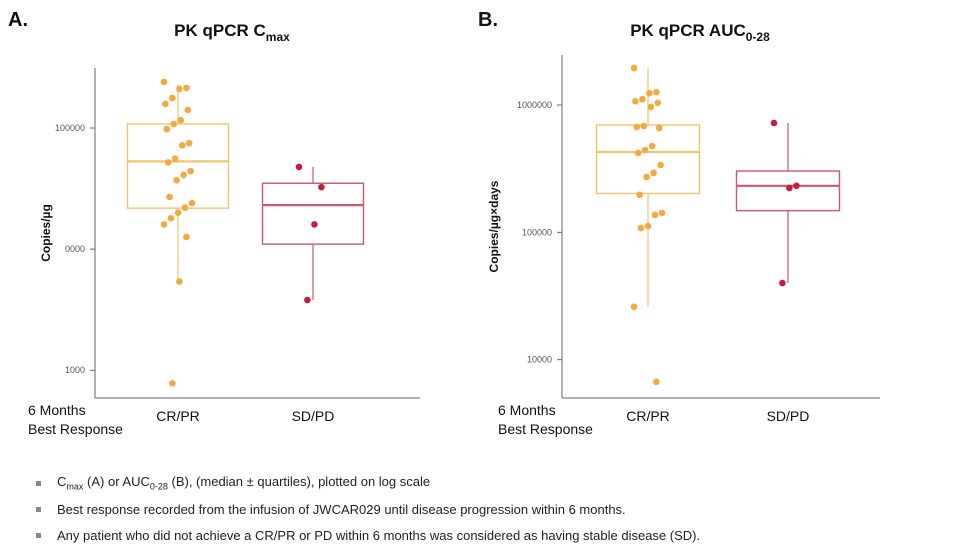 The width and height of the screenshot is (973, 548). What do you see at coordinates (158, 486) in the screenshot?
I see `subscript: 0-28` at bounding box center [158, 486].